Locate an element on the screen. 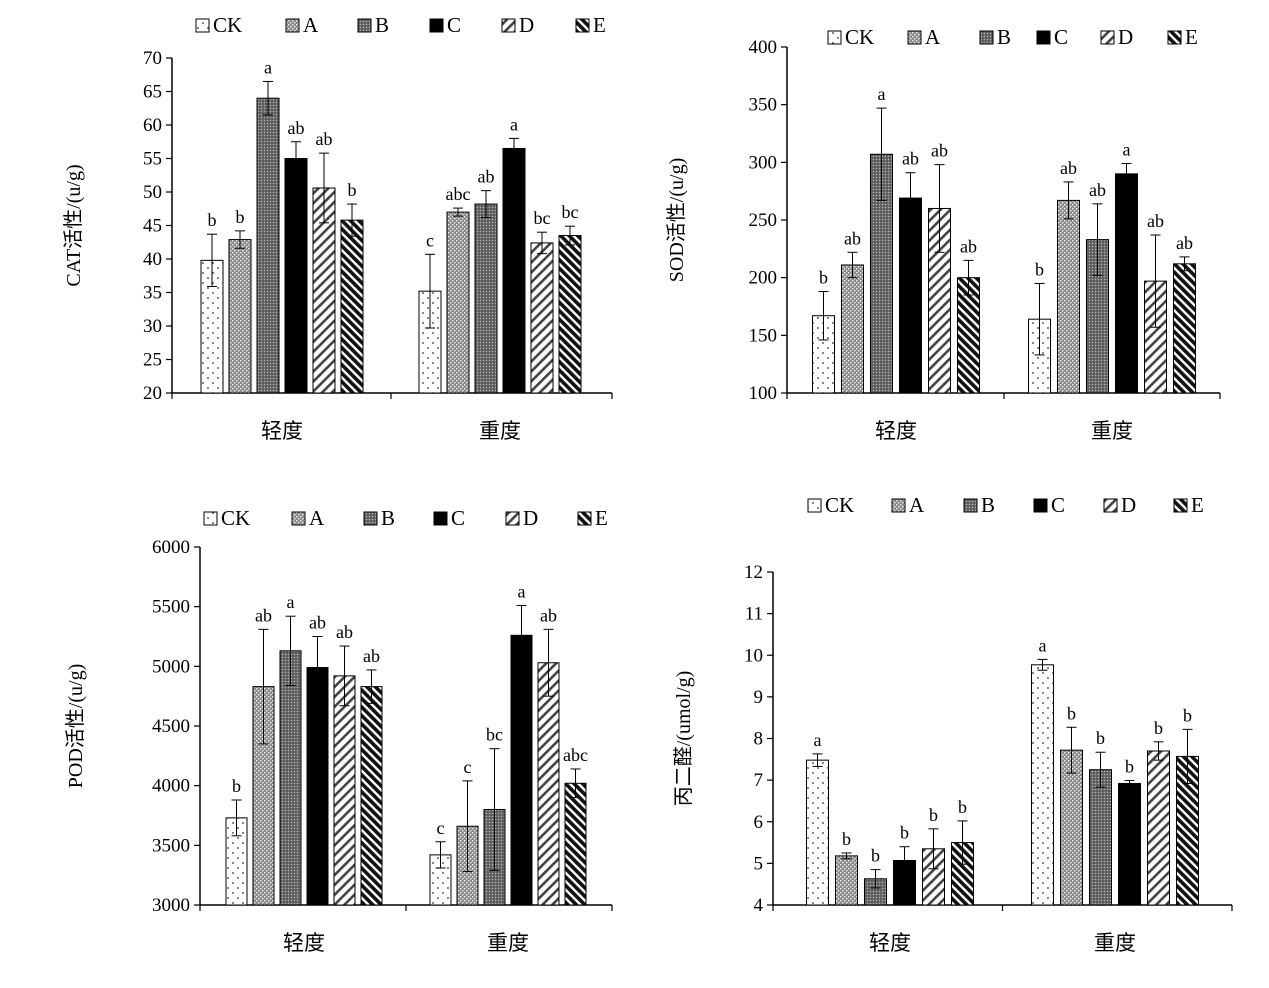 The image size is (1269, 988). y-tick-label: 12 is located at coordinates (753, 572).